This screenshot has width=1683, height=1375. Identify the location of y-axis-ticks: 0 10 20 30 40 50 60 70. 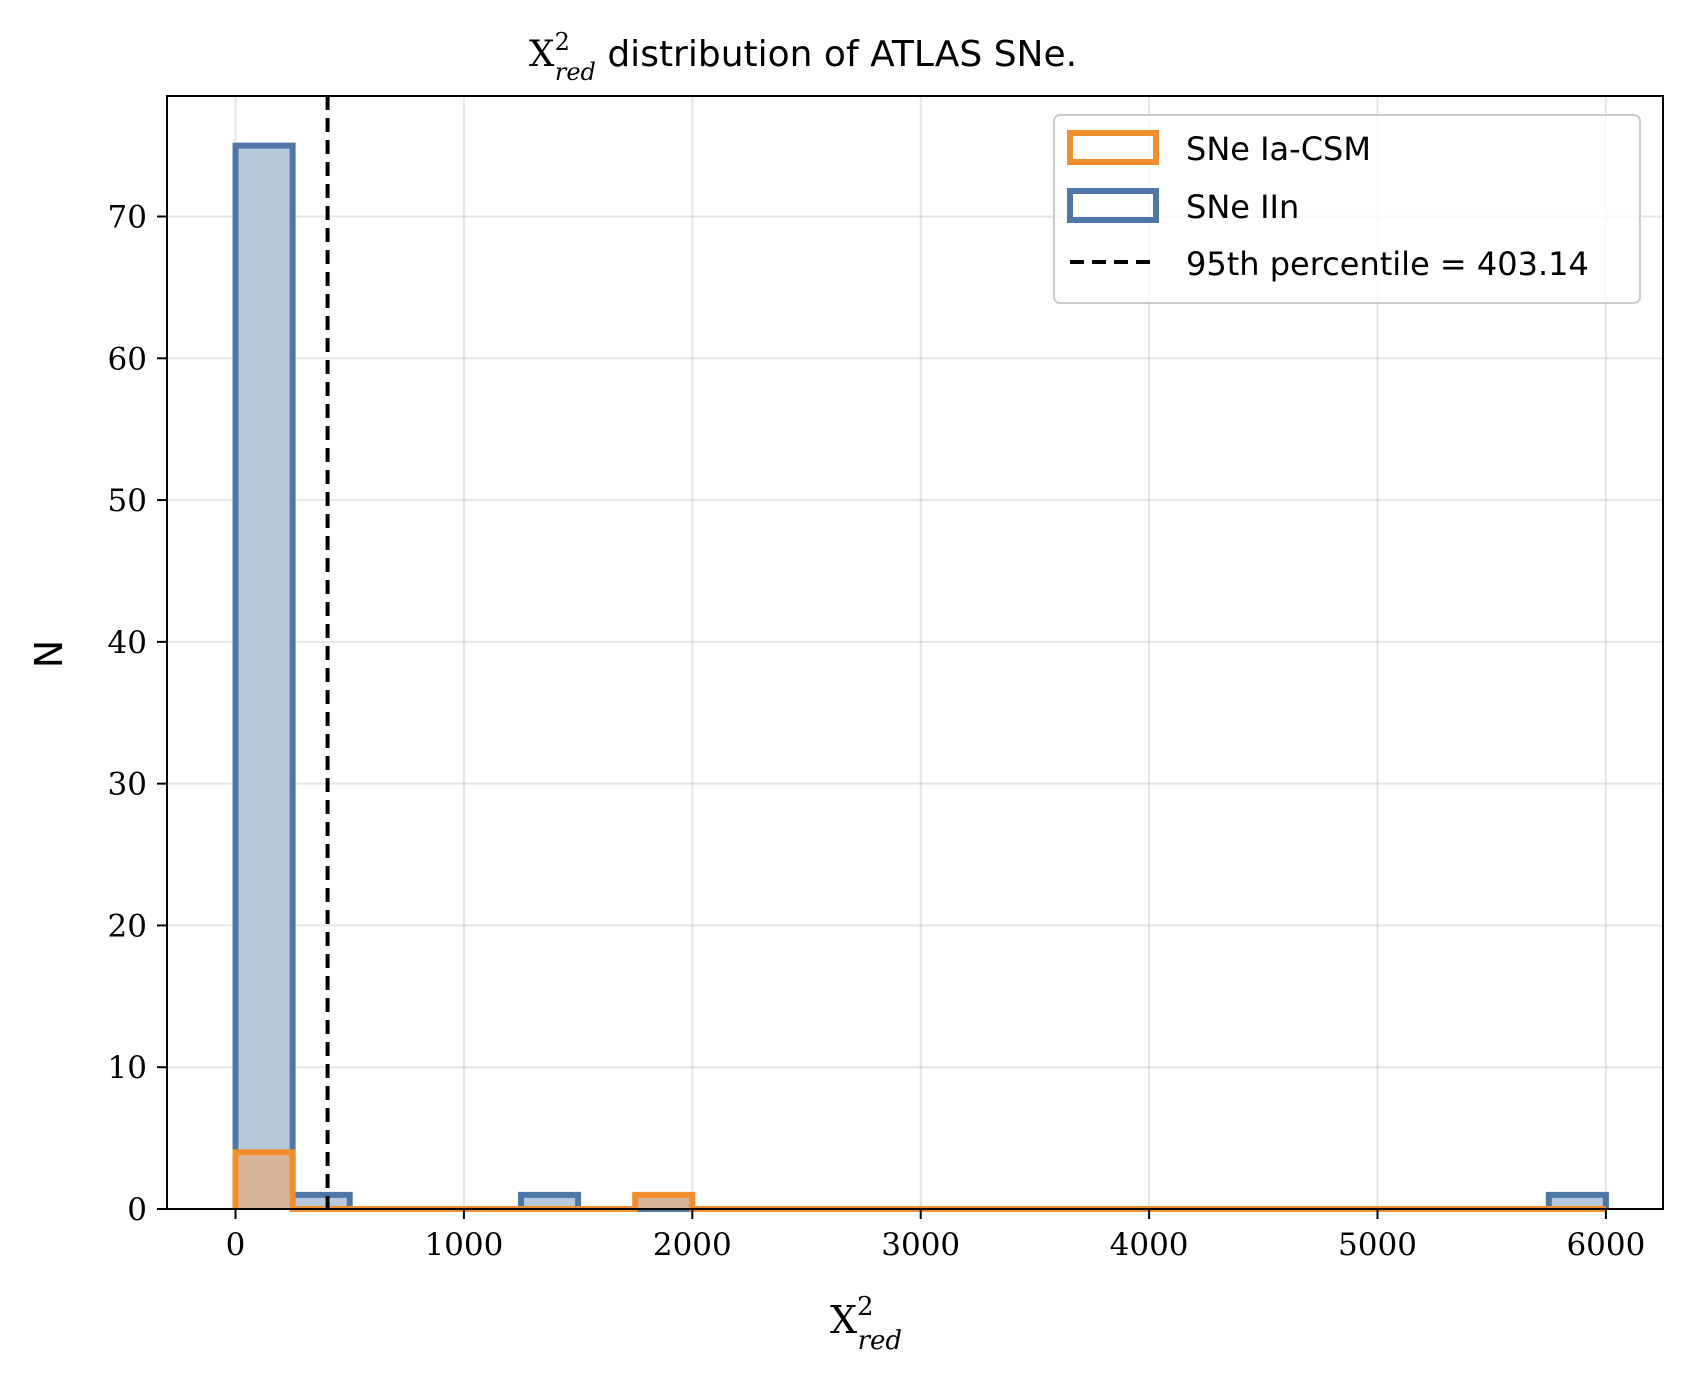
(137, 714).